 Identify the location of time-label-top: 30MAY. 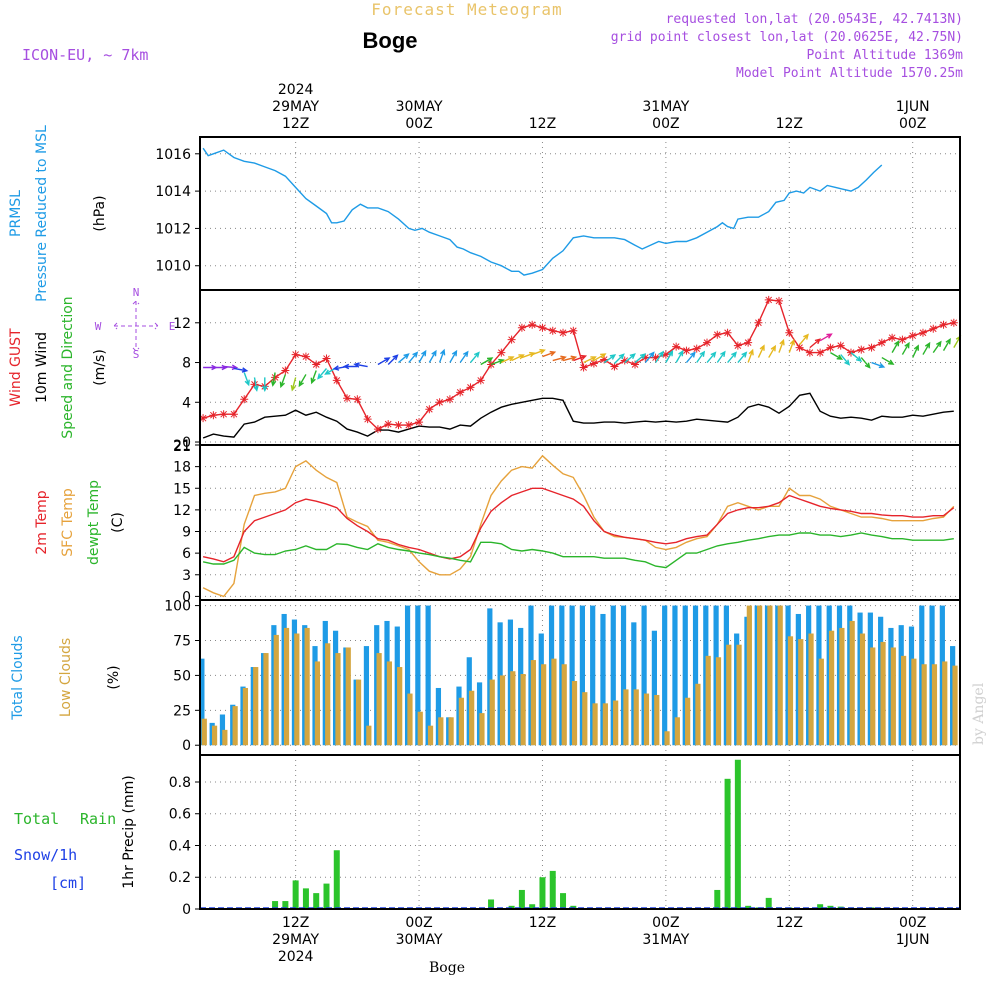
(419, 107).